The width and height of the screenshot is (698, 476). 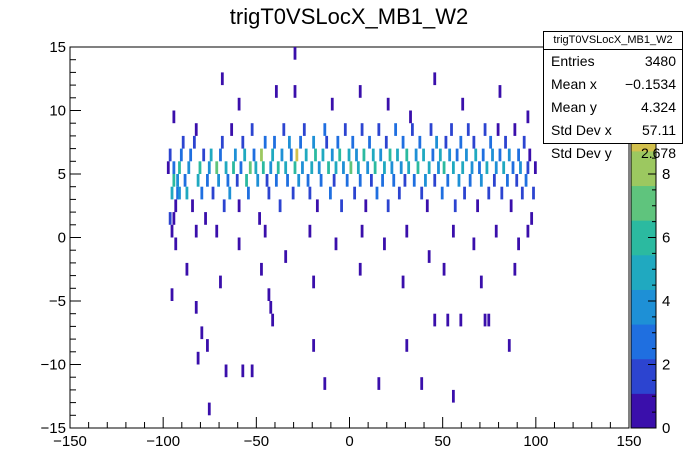 I want to click on stats-std-x-row: Std Dev x 57.11, so click(x=613, y=130).